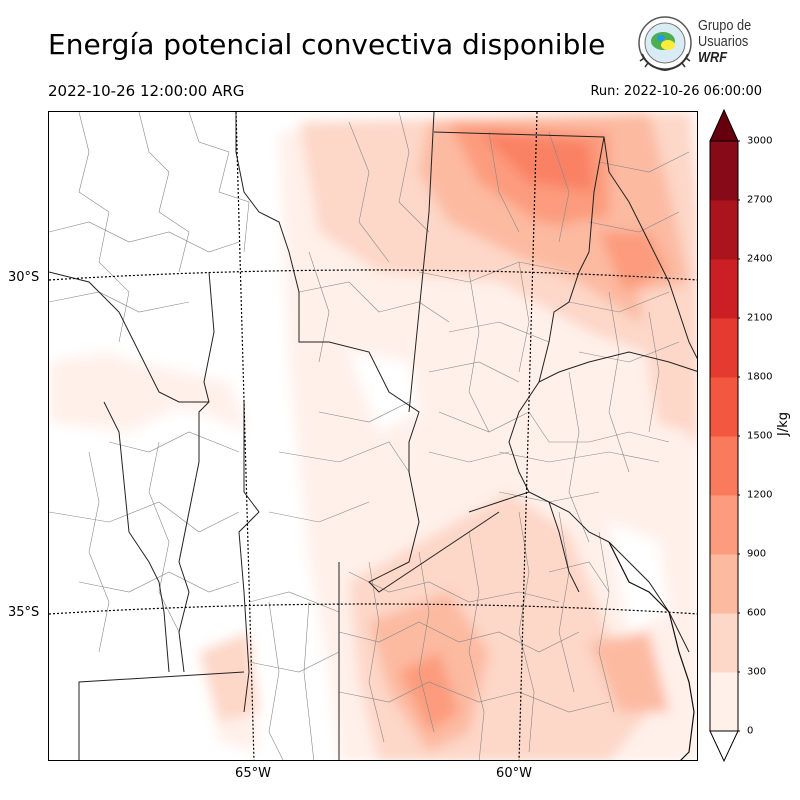 The width and height of the screenshot is (800, 800). Describe the element at coordinates (24, 277) in the screenshot. I see `lat-label-30s: 30°S` at that location.